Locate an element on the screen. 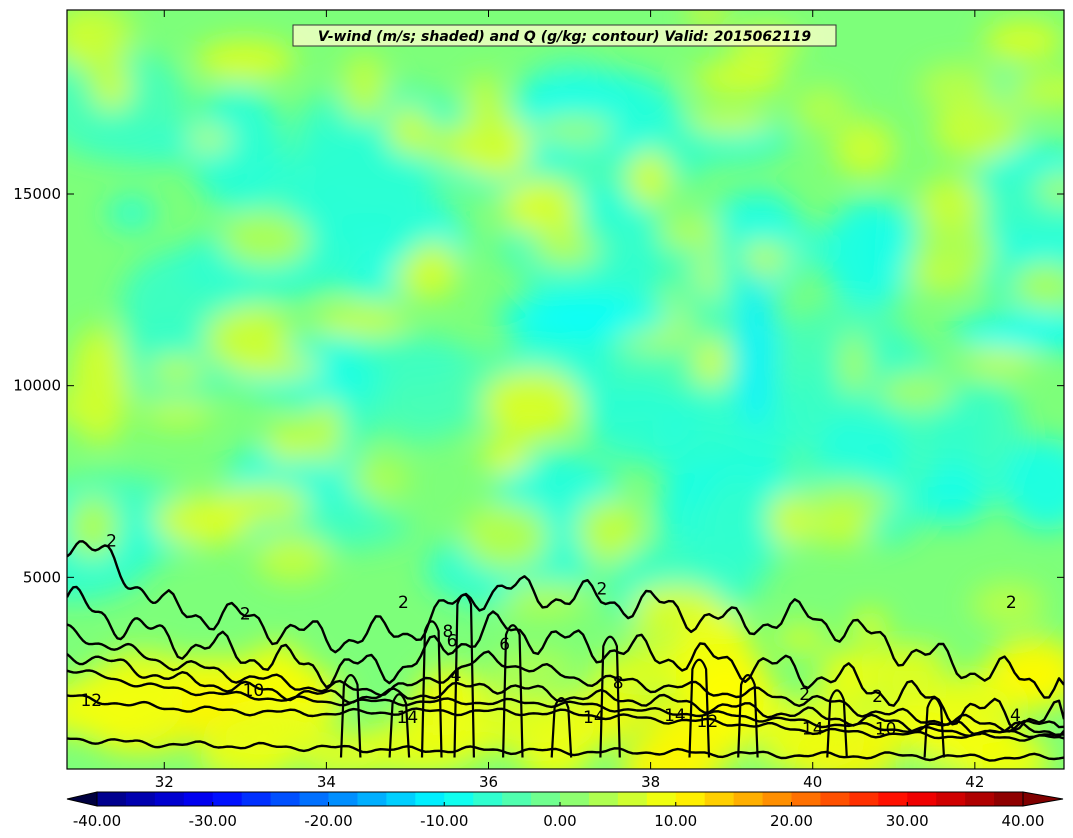  colorbar-tick-label: -20.00 is located at coordinates (328, 821).